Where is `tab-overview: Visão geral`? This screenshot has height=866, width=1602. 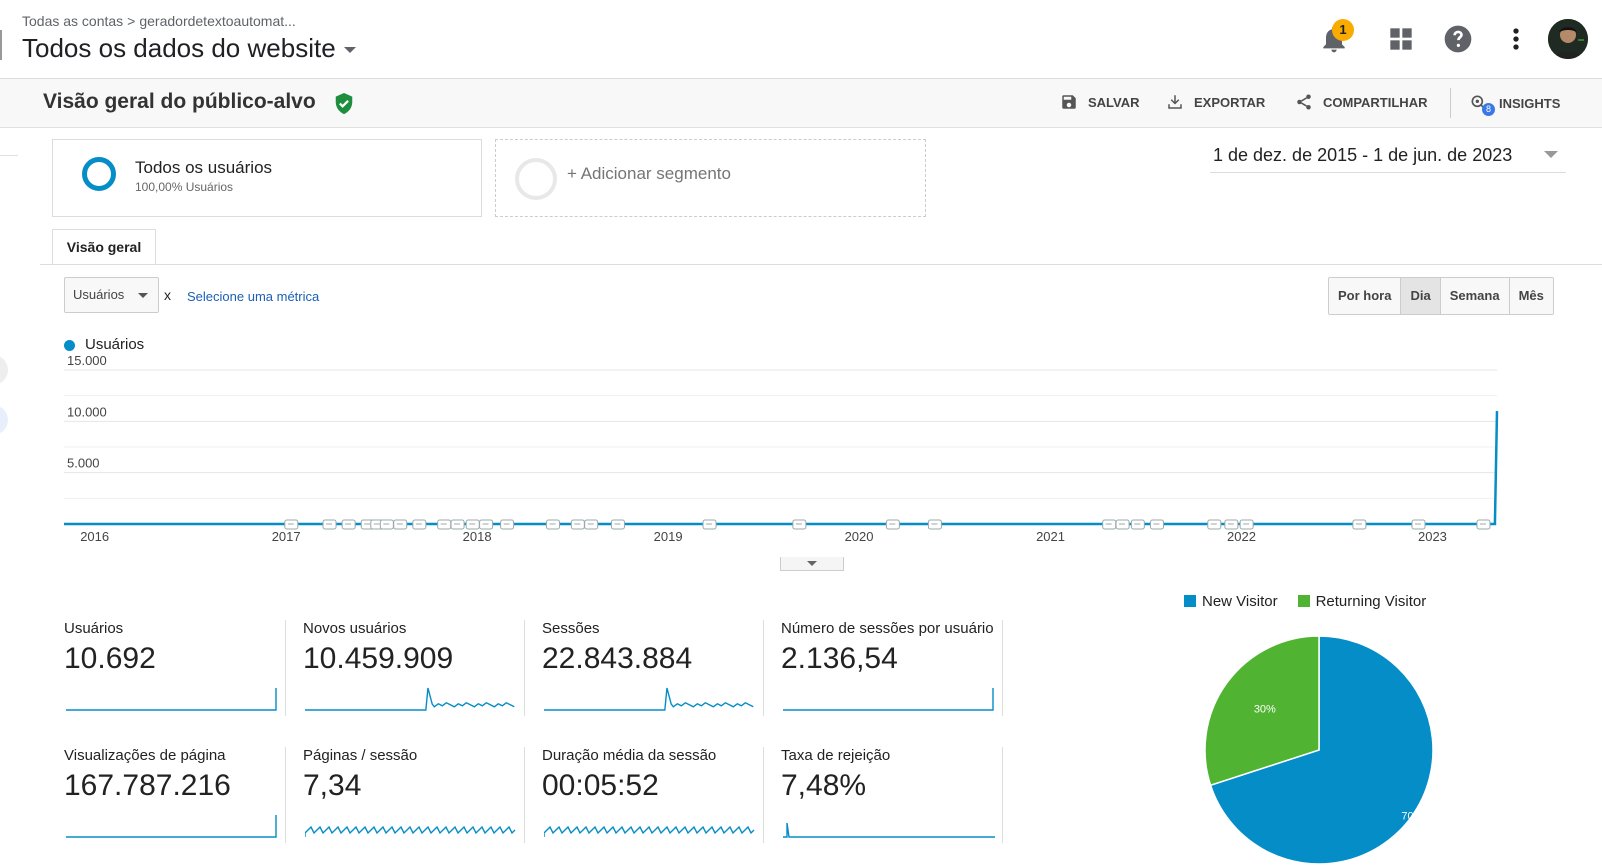
tab-overview: Visão geral is located at coordinates (104, 247).